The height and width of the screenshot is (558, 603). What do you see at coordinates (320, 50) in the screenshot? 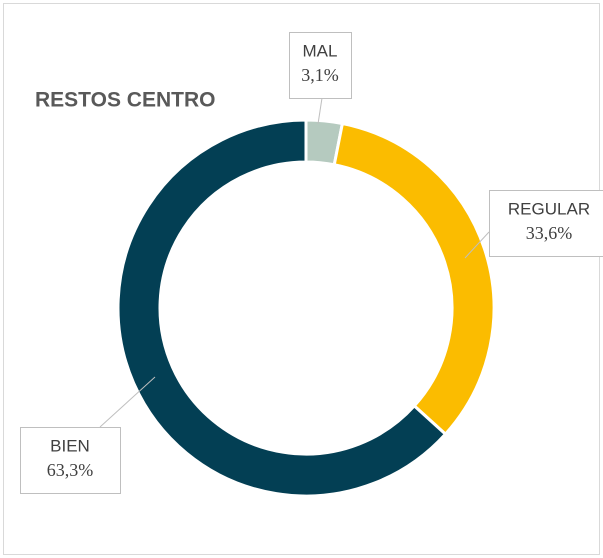
I see `category-label: MAL` at bounding box center [320, 50].